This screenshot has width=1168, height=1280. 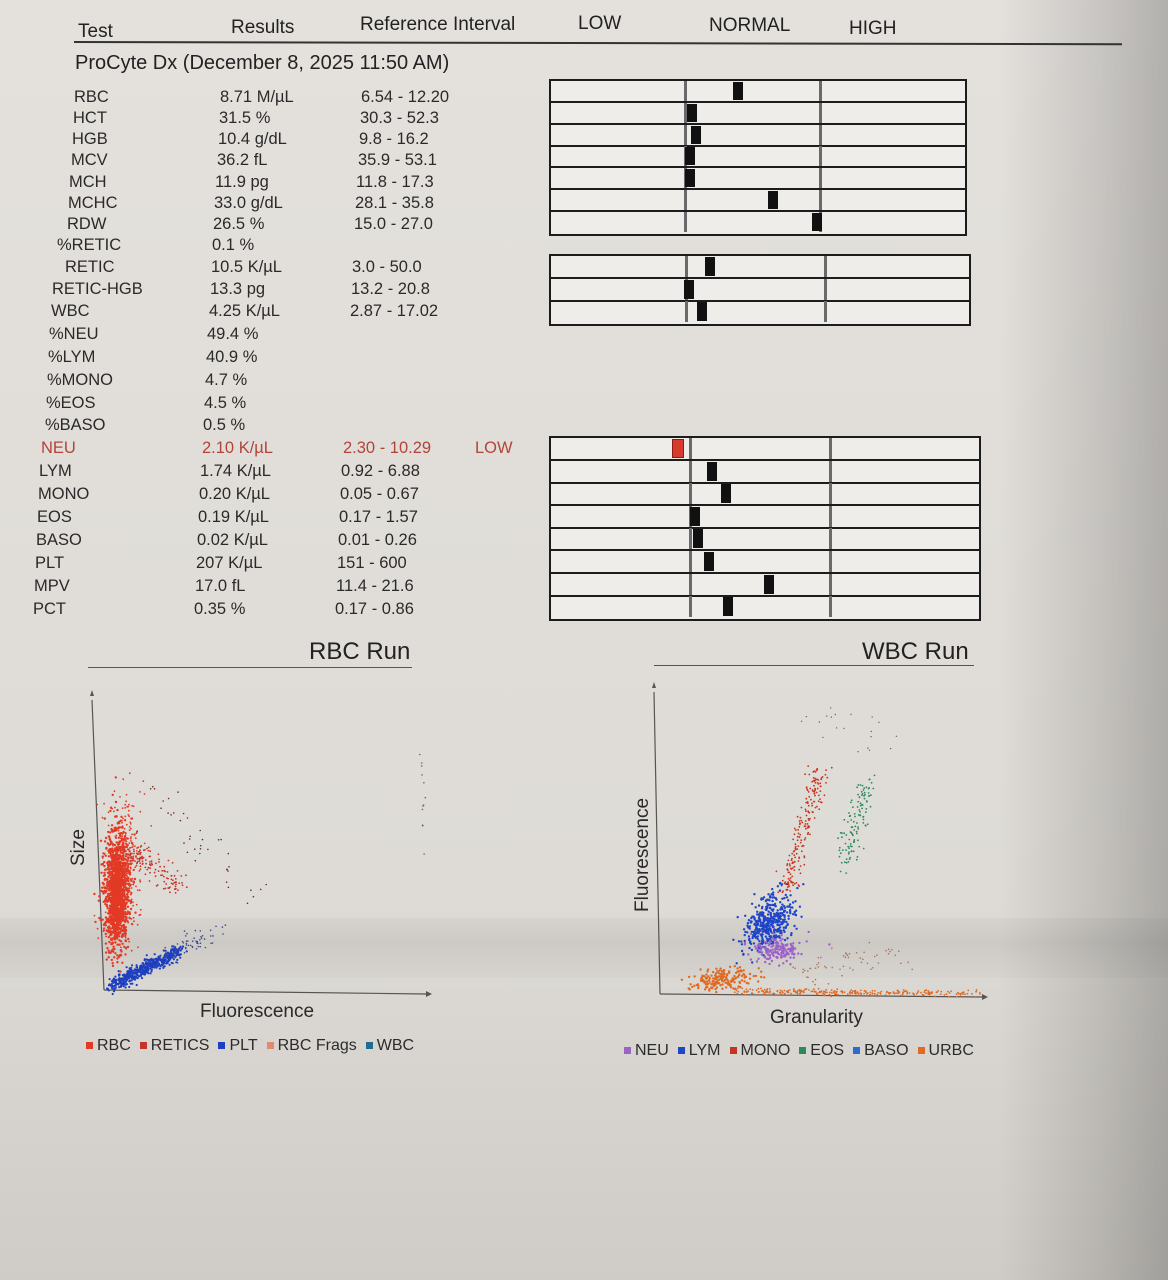 I want to click on row-result: 4.25 K/µL, so click(x=244, y=311).